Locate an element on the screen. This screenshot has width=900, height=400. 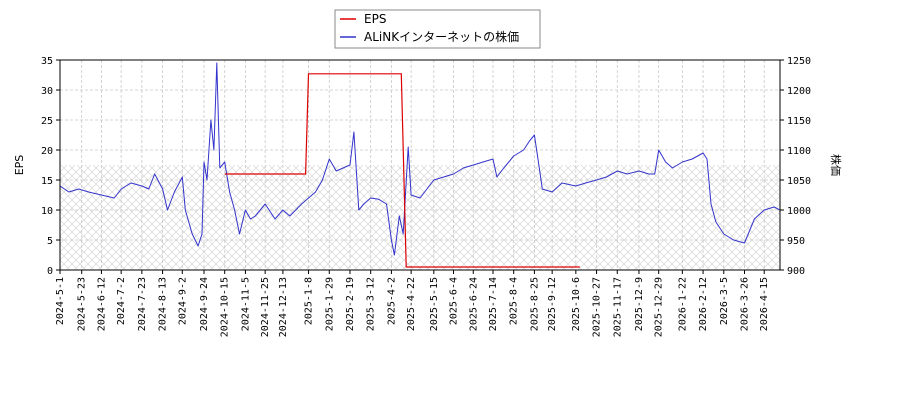
x-tick-label: 2024-7-2 is located at coordinates (121, 301).